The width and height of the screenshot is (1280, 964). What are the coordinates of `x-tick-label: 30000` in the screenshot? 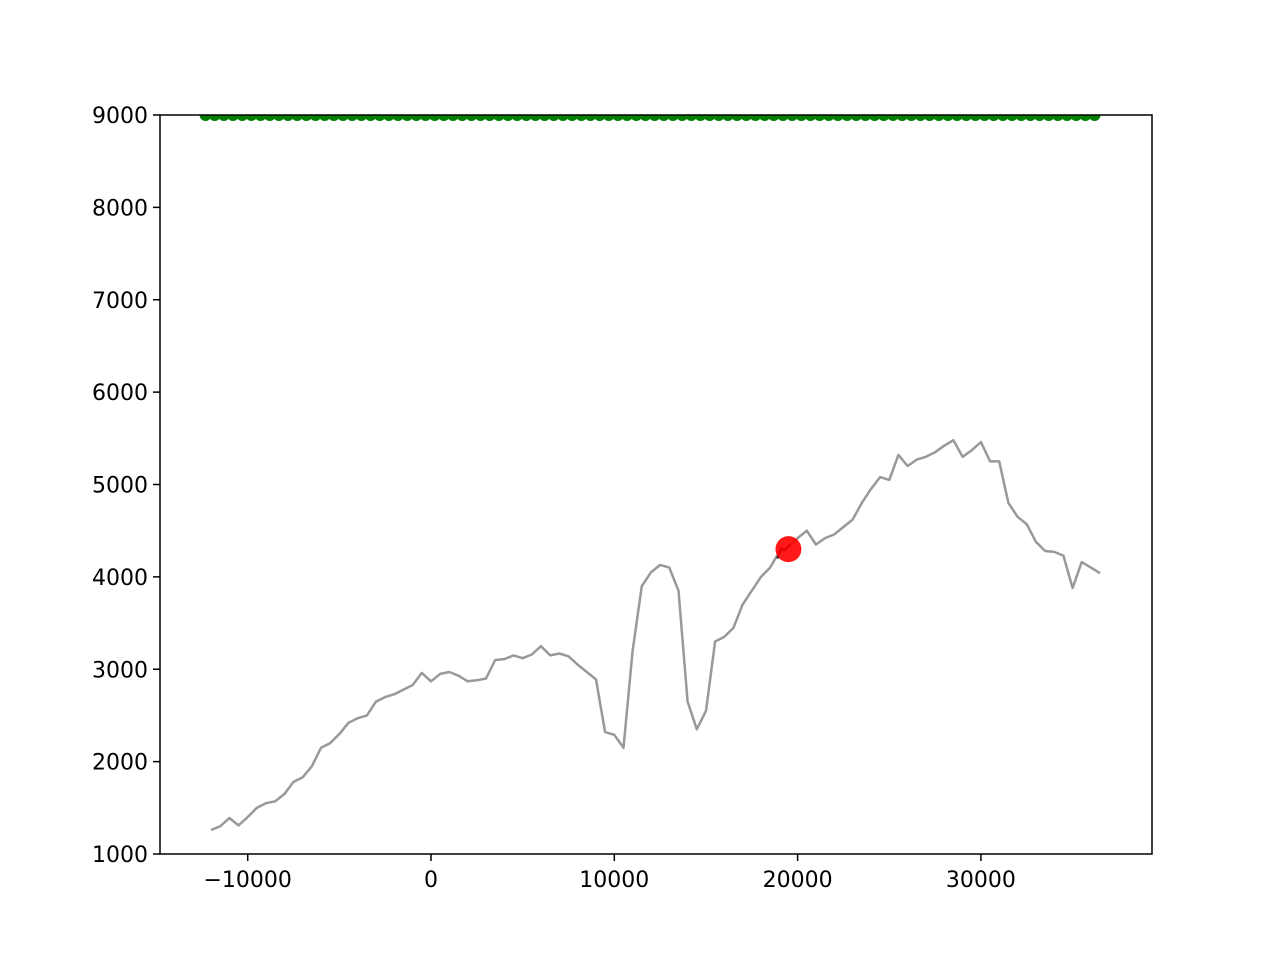 It's located at (981, 880).